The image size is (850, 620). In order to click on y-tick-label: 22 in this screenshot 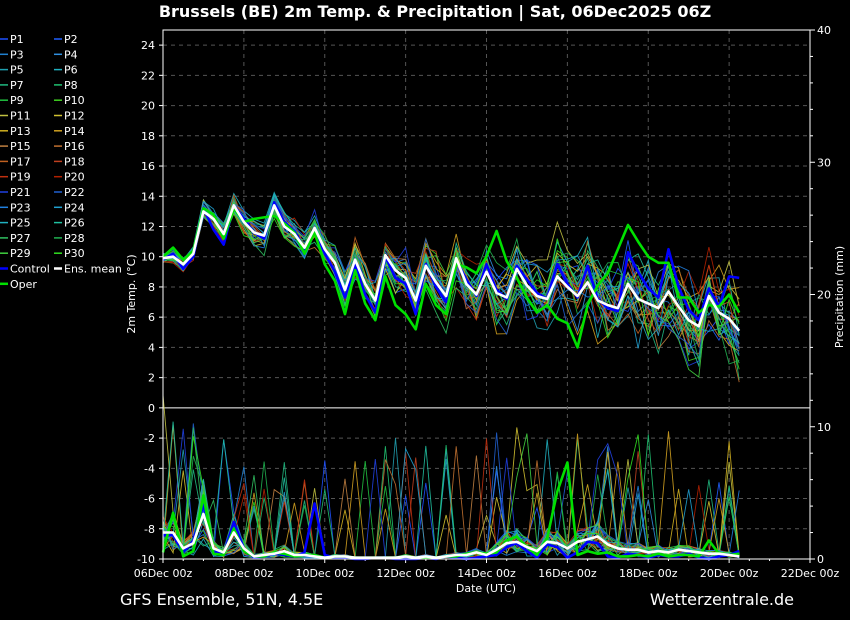, I will do `click(148, 75)`.